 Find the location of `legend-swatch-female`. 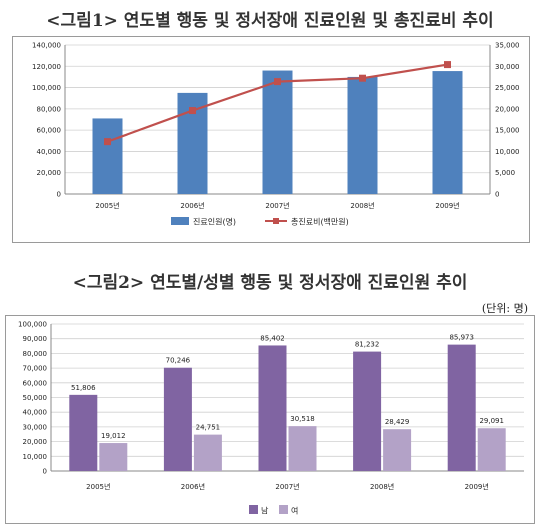

legend-swatch-female is located at coordinates (283, 509).